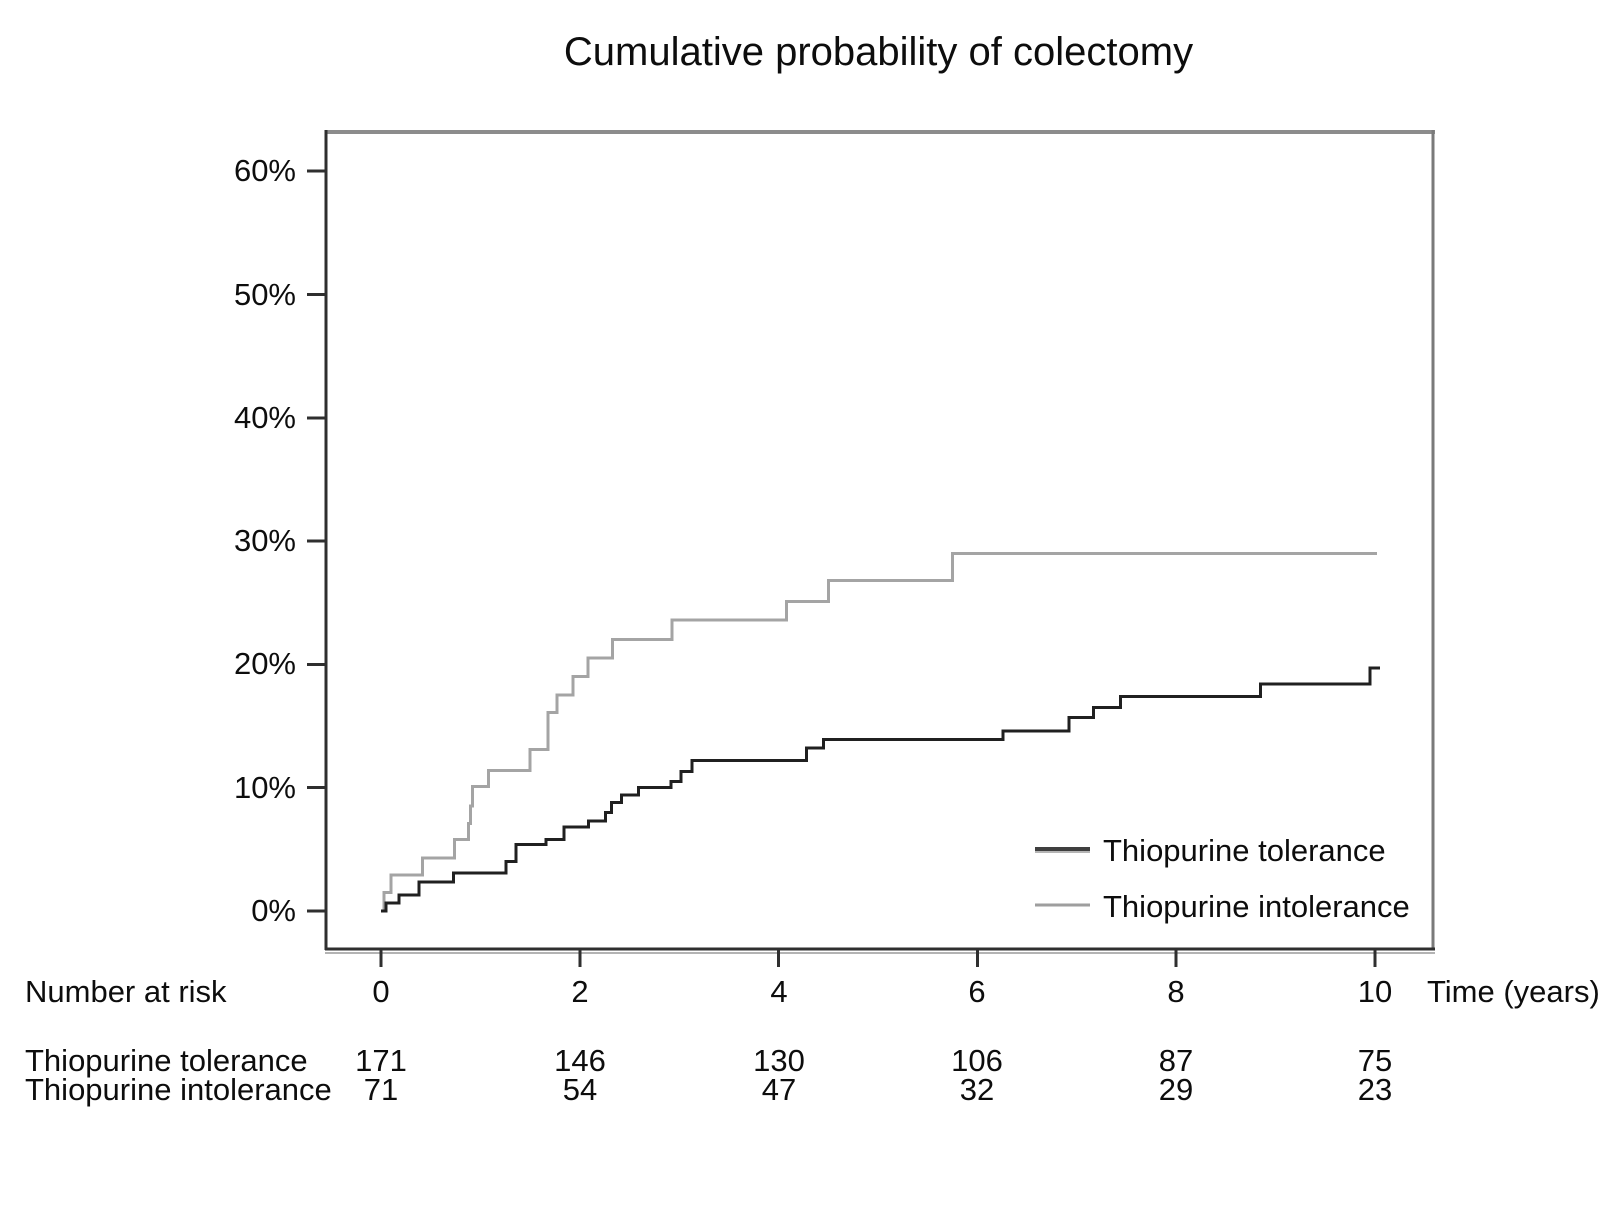 The height and width of the screenshot is (1213, 1600). Describe the element at coordinates (580, 1060) in the screenshot. I see `risk-value: 146` at that location.